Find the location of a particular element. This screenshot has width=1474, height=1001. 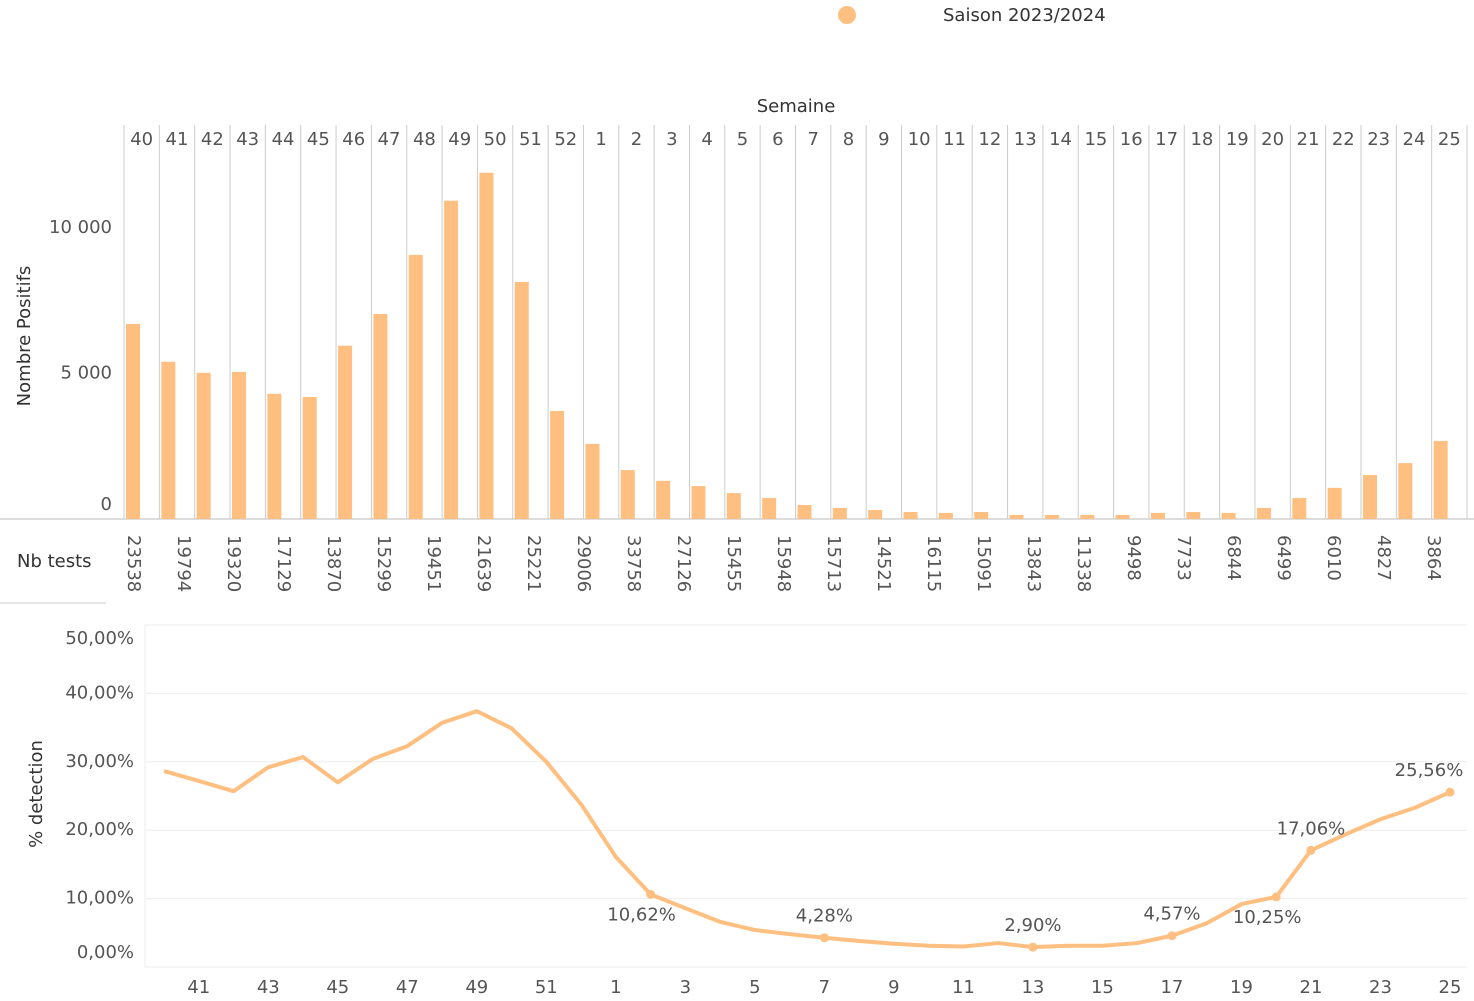

tests-value: 19320 is located at coordinates (233, 563).